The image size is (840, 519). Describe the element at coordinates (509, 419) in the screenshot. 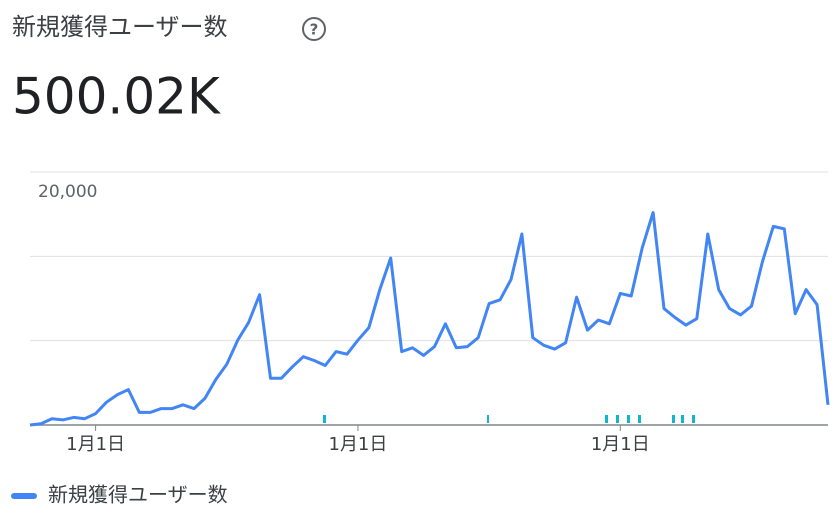

I see `annotation-markers` at that location.